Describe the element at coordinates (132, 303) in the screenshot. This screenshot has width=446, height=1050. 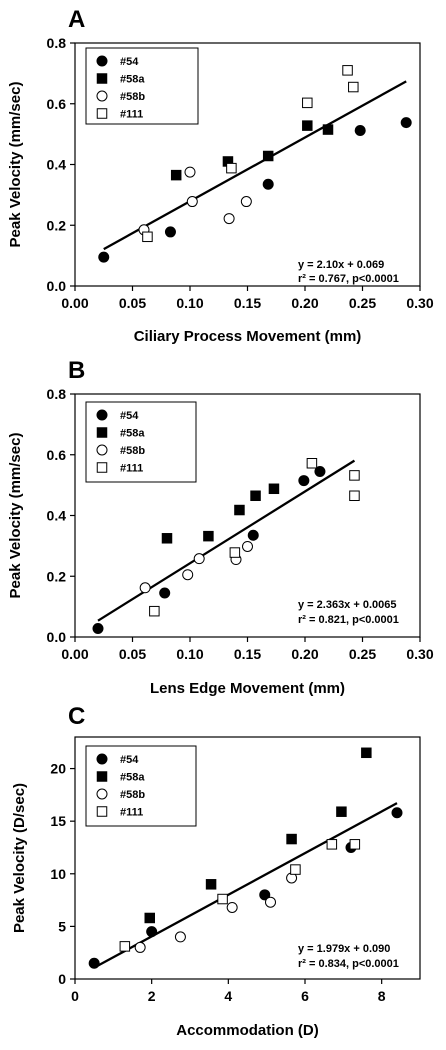
I see `x-tick-label: 0.05` at that location.